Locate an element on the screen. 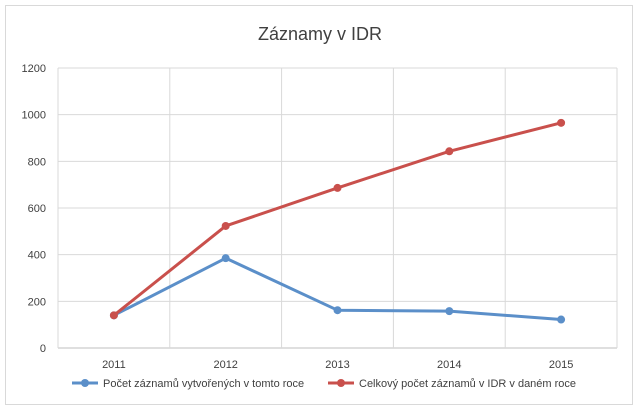 This screenshot has width=640, height=413. x-tick-label: 2011 is located at coordinates (114, 365).